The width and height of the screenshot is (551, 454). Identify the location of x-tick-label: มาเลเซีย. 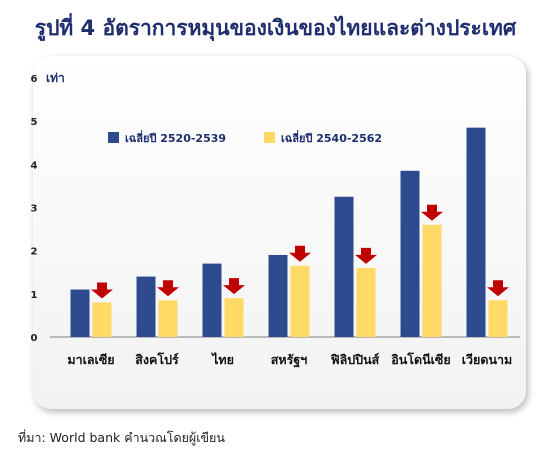
(90, 359).